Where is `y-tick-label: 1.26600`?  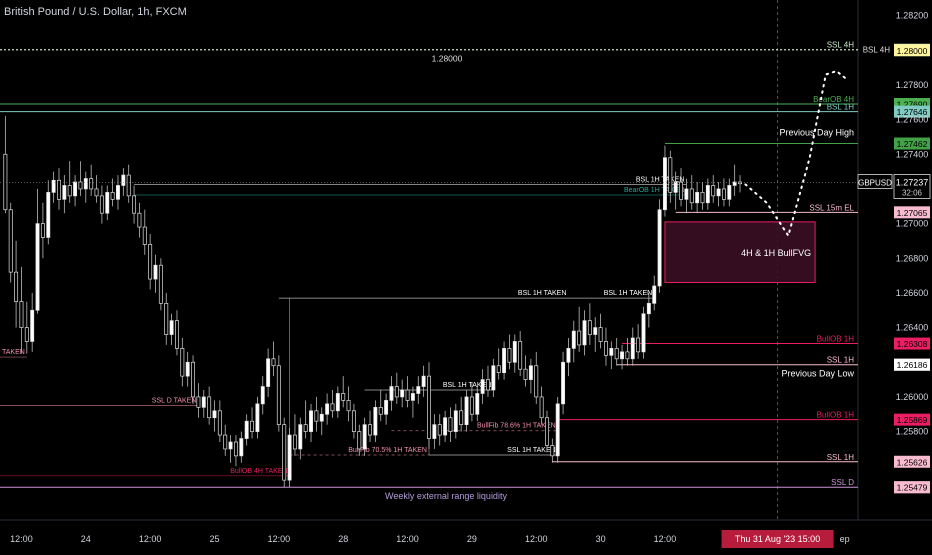
y-tick-label: 1.26600 is located at coordinates (912, 293).